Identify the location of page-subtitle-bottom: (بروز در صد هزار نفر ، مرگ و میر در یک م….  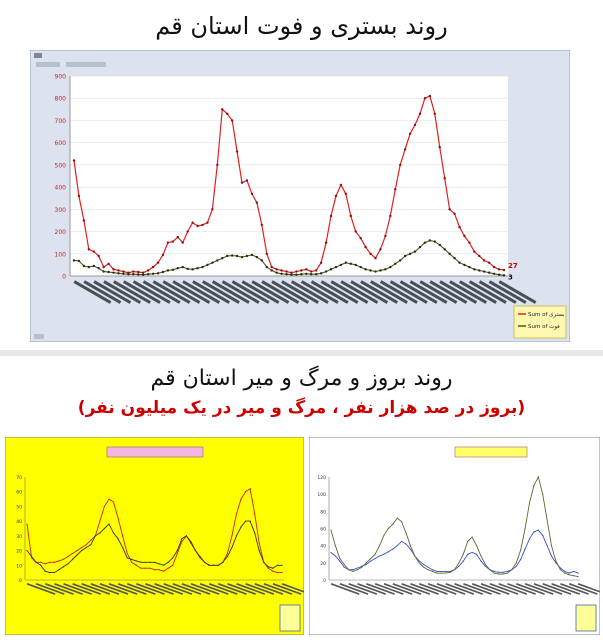
(301, 408).